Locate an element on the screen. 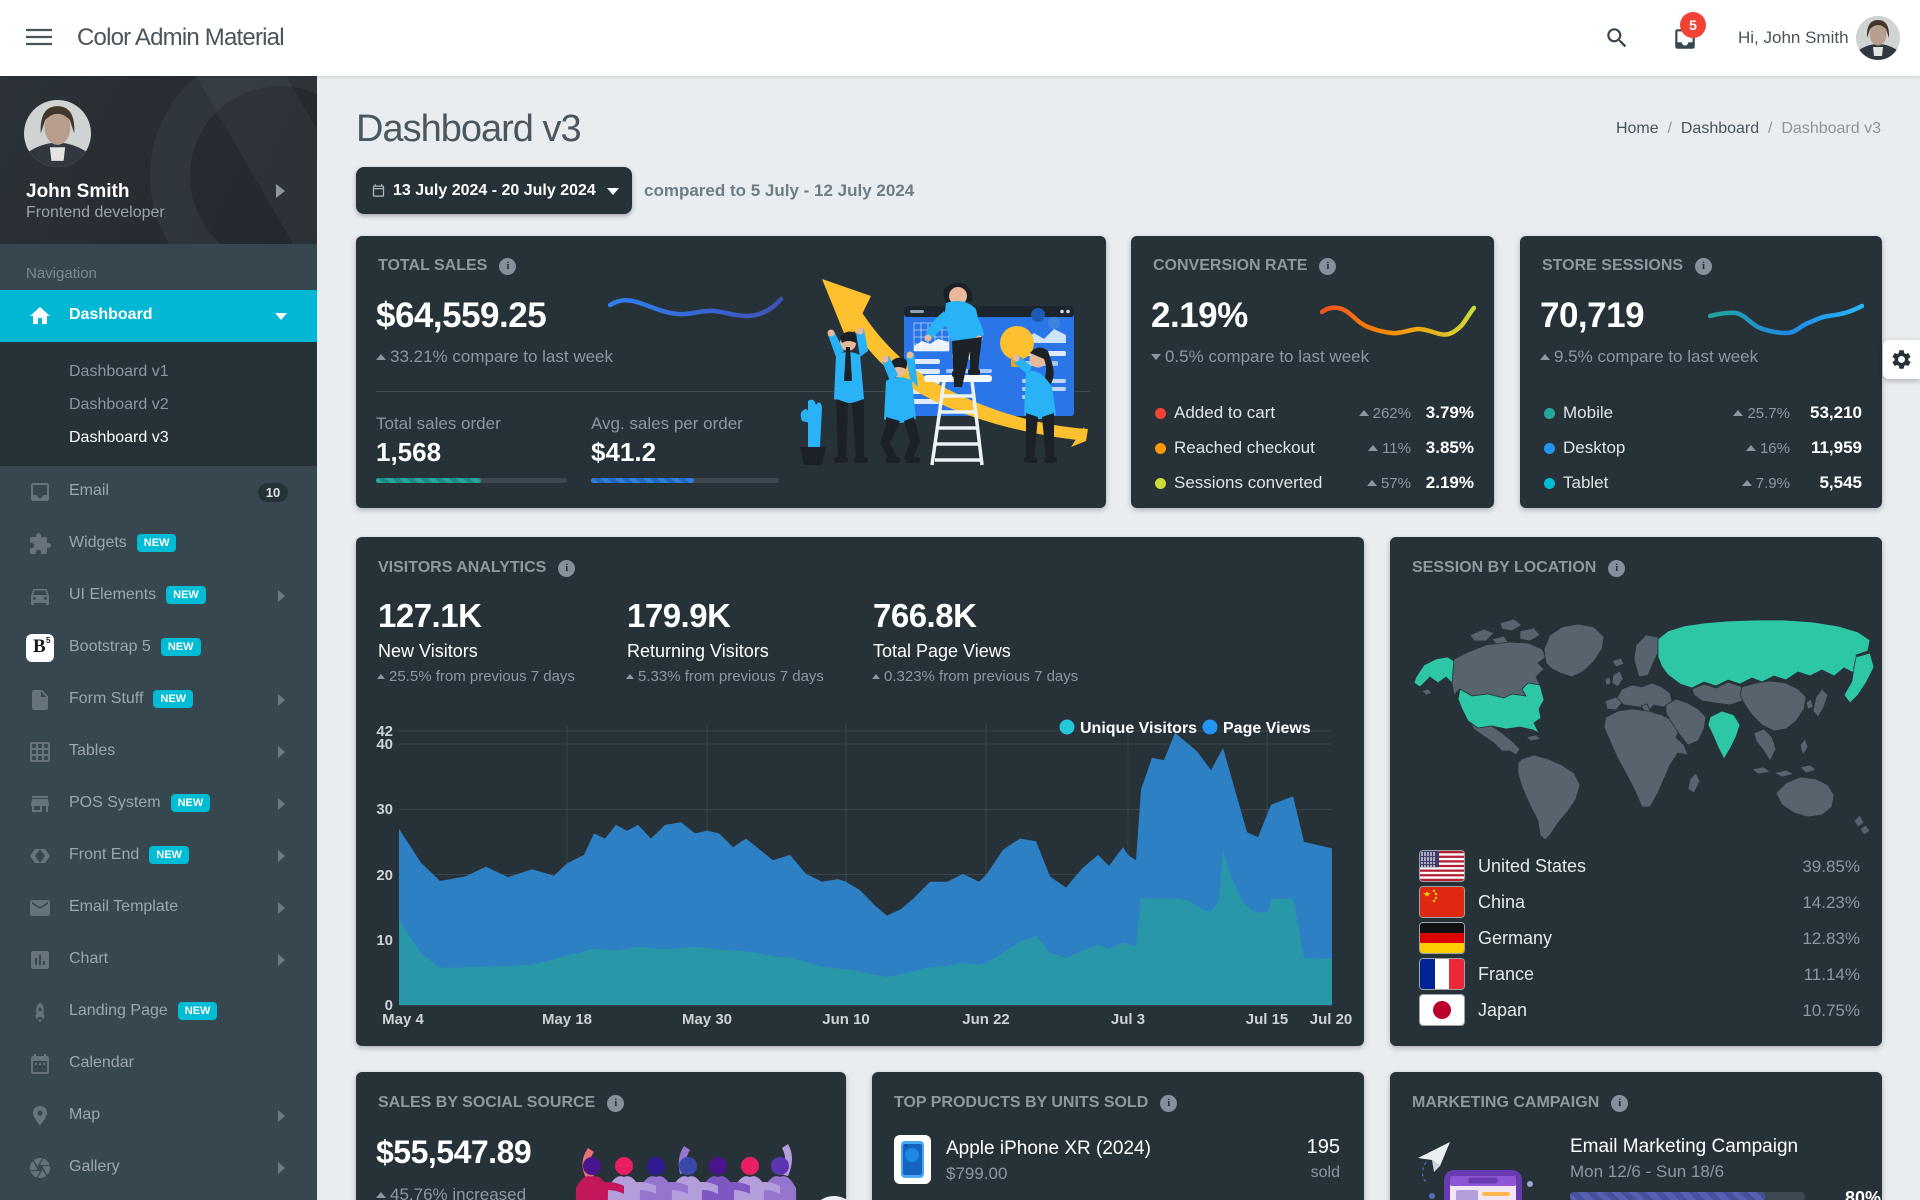  svg-text: 30 is located at coordinates (384, 809).